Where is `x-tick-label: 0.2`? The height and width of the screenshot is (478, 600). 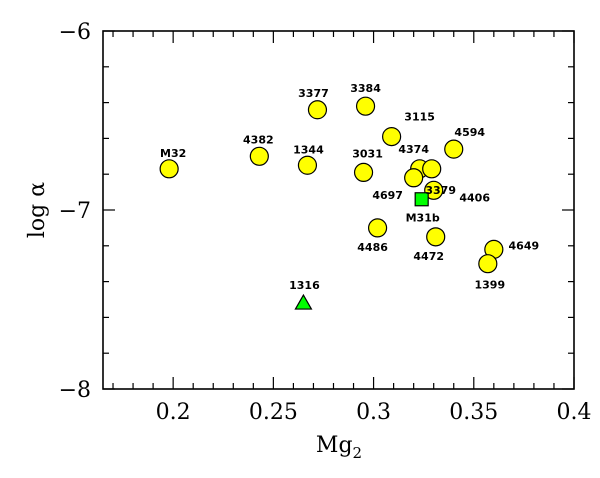 x-tick-label: 0.2 is located at coordinates (173, 412).